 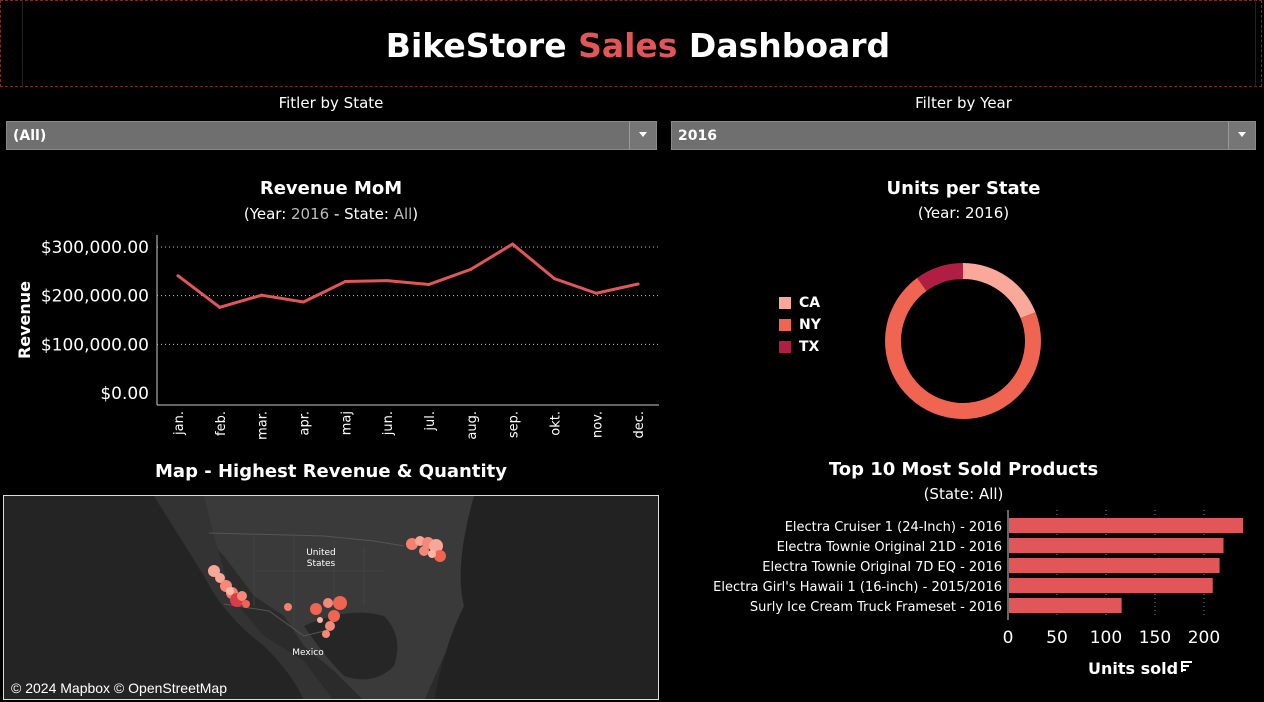 I want to click on title-inner-frame, so click(x=639, y=43).